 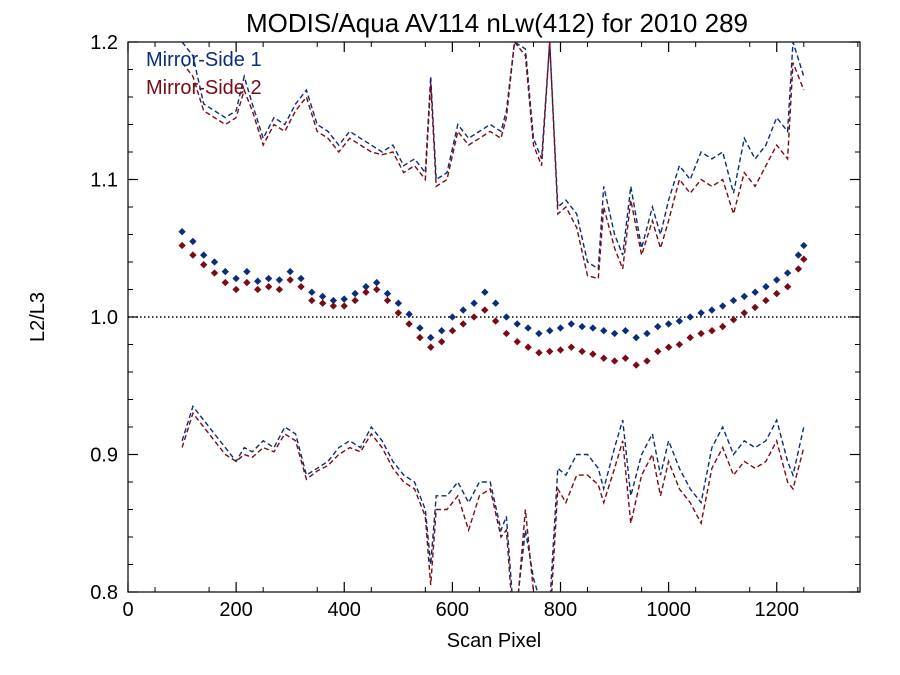 What do you see at coordinates (204, 74) in the screenshot?
I see `legend: Mirror-Side 1 Mirror-Side 2` at bounding box center [204, 74].